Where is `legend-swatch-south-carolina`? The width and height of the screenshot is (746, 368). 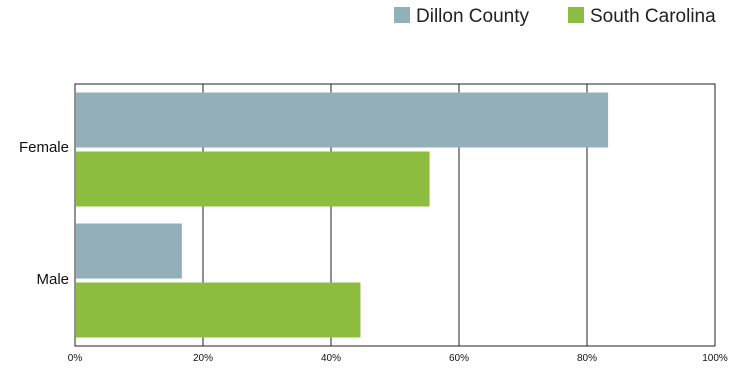
legend-swatch-south-carolina is located at coordinates (576, 15).